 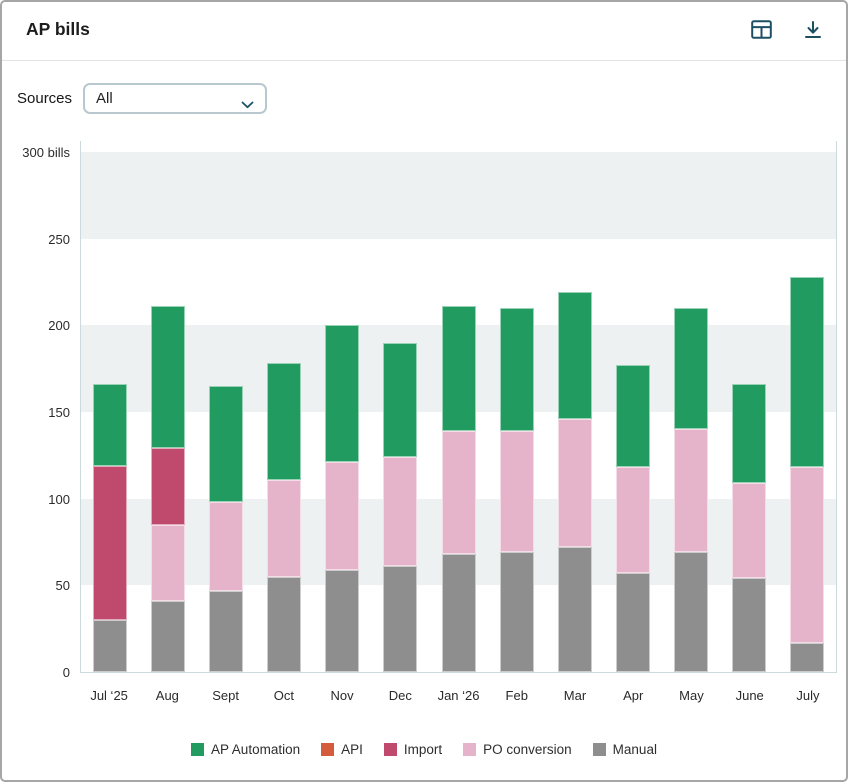 What do you see at coordinates (749, 695) in the screenshot?
I see `x-tick-label: June` at bounding box center [749, 695].